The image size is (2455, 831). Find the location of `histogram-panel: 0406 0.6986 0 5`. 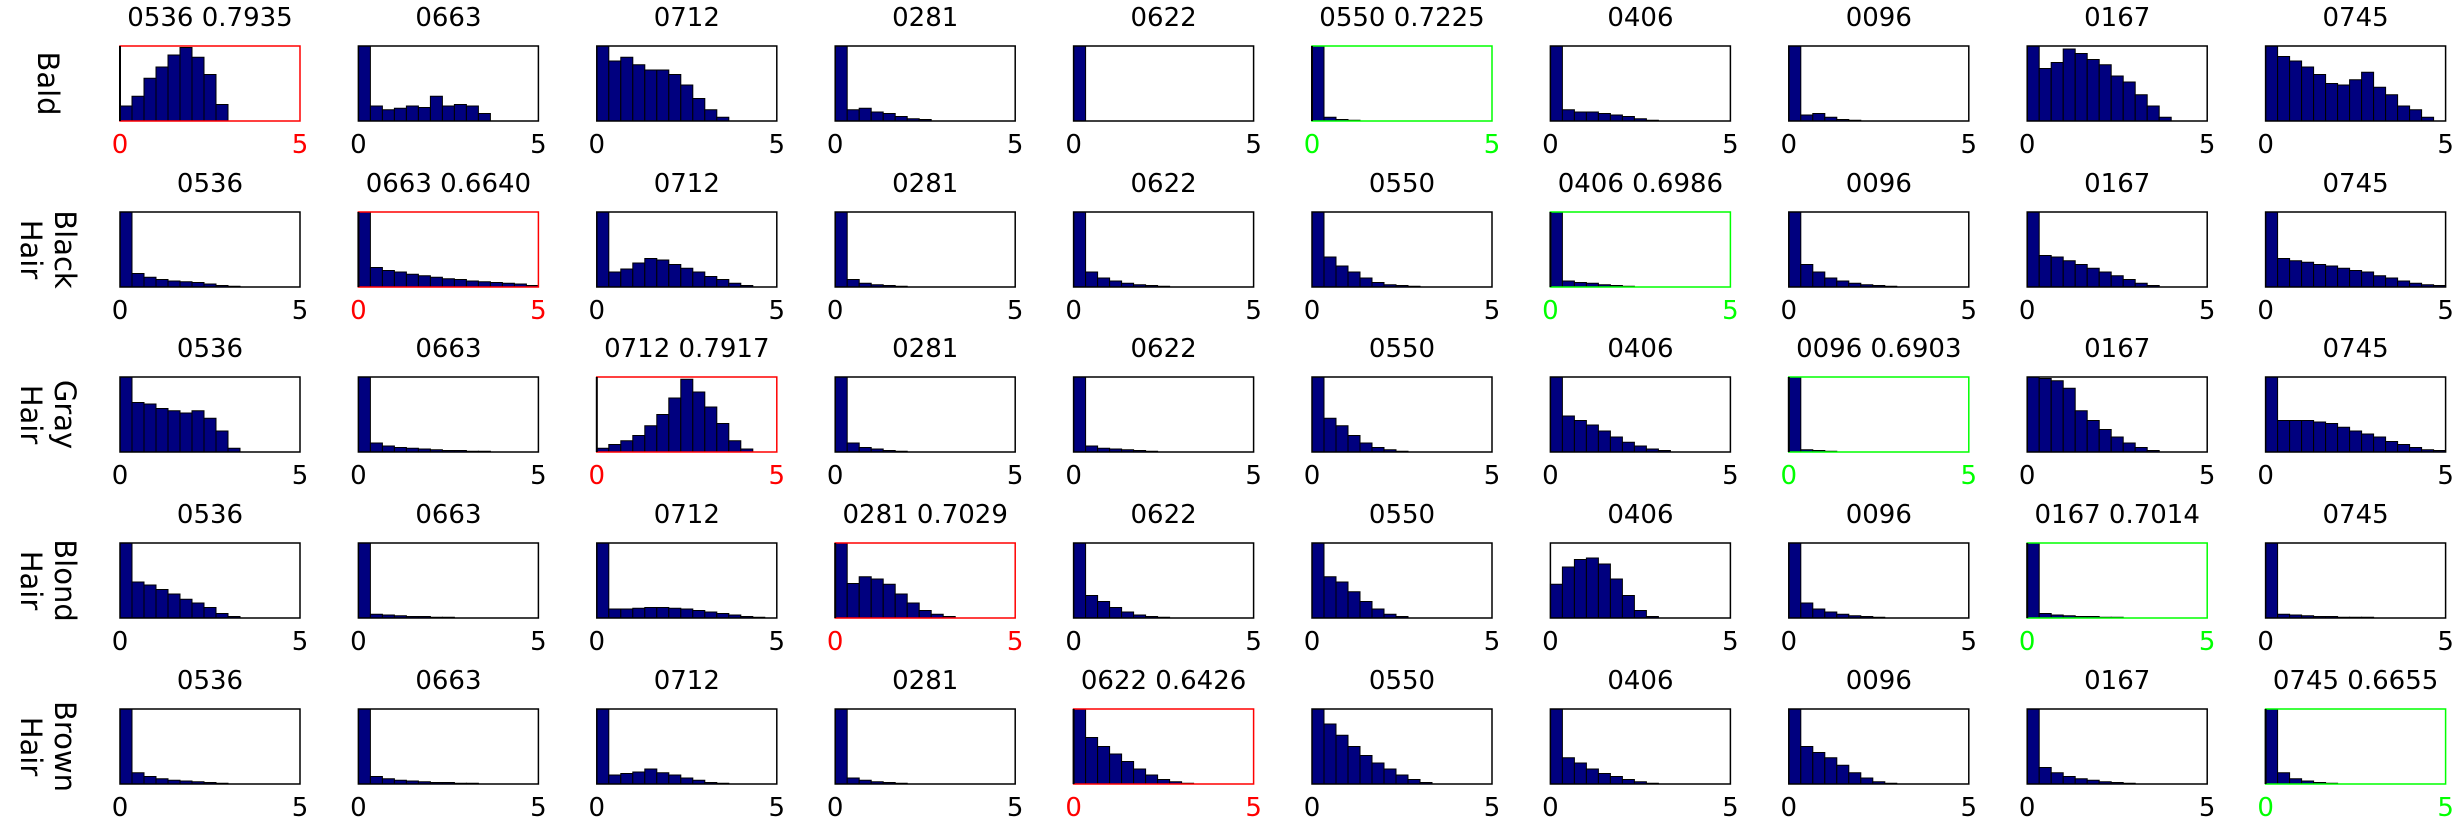

histogram-panel: 0406 0.6986 0 5 is located at coordinates (1640, 247).